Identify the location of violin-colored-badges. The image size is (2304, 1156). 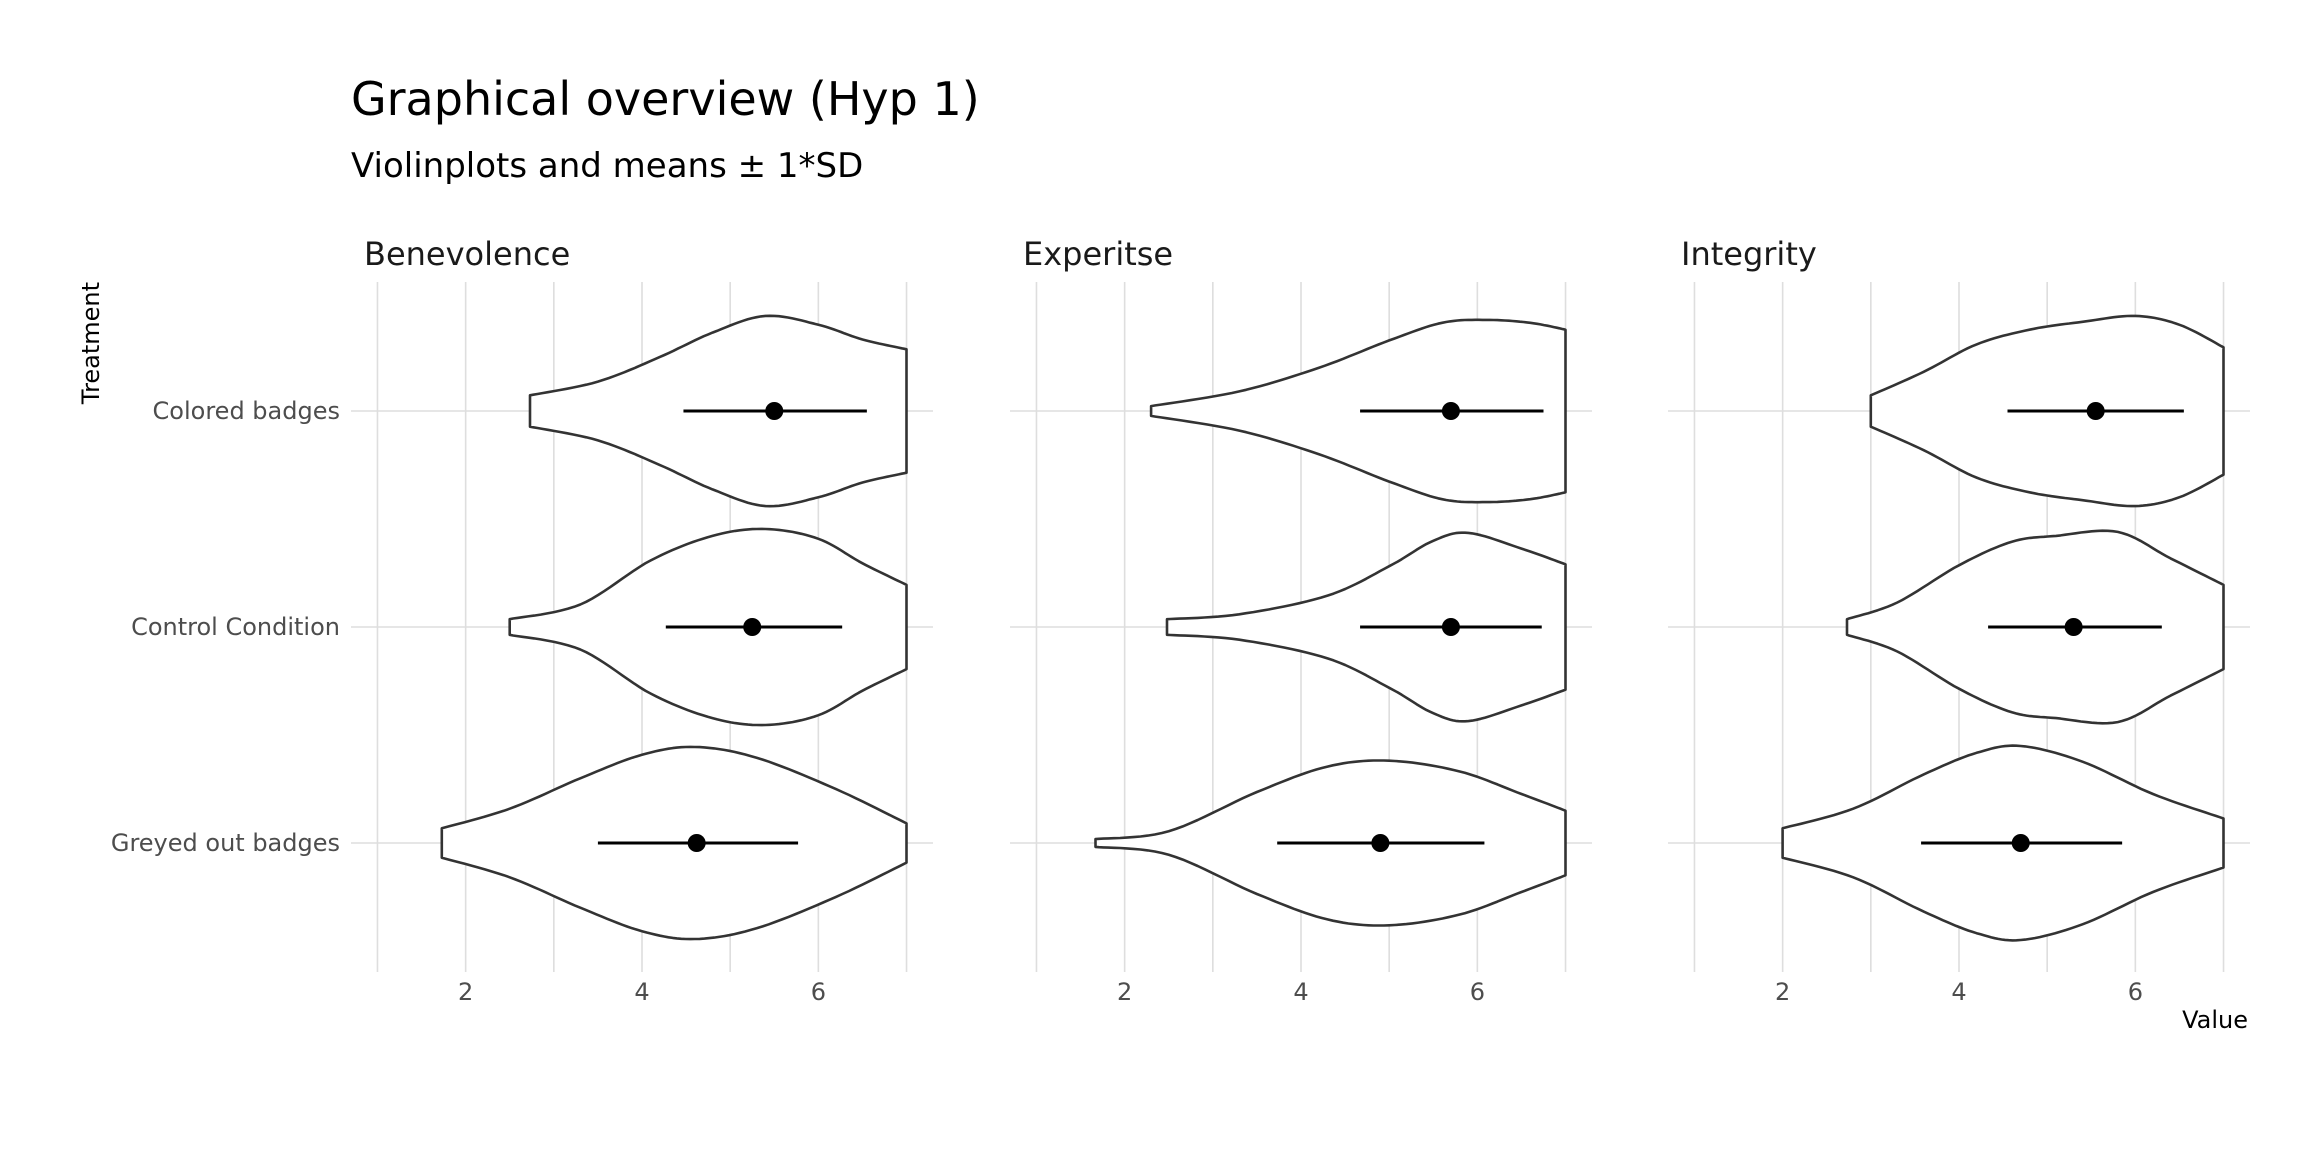
(1358, 411).